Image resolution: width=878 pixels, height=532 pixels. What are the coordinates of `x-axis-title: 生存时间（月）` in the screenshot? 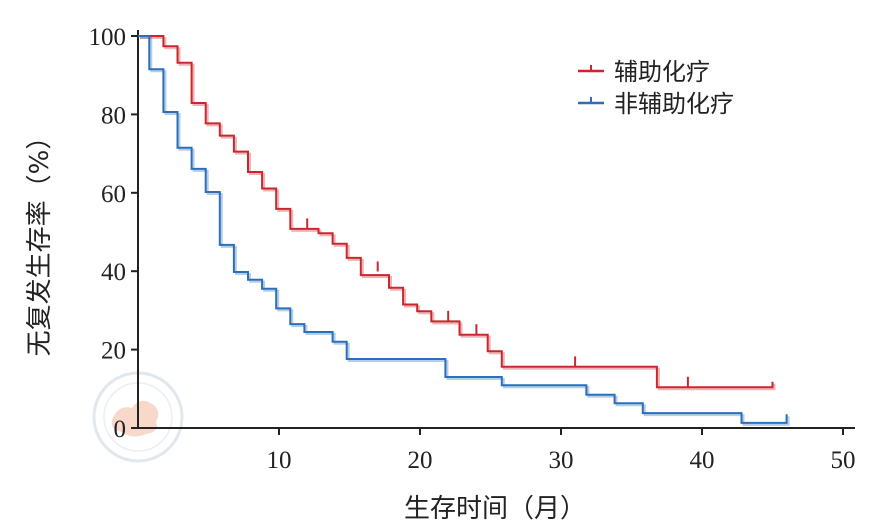 It's located at (495, 509).